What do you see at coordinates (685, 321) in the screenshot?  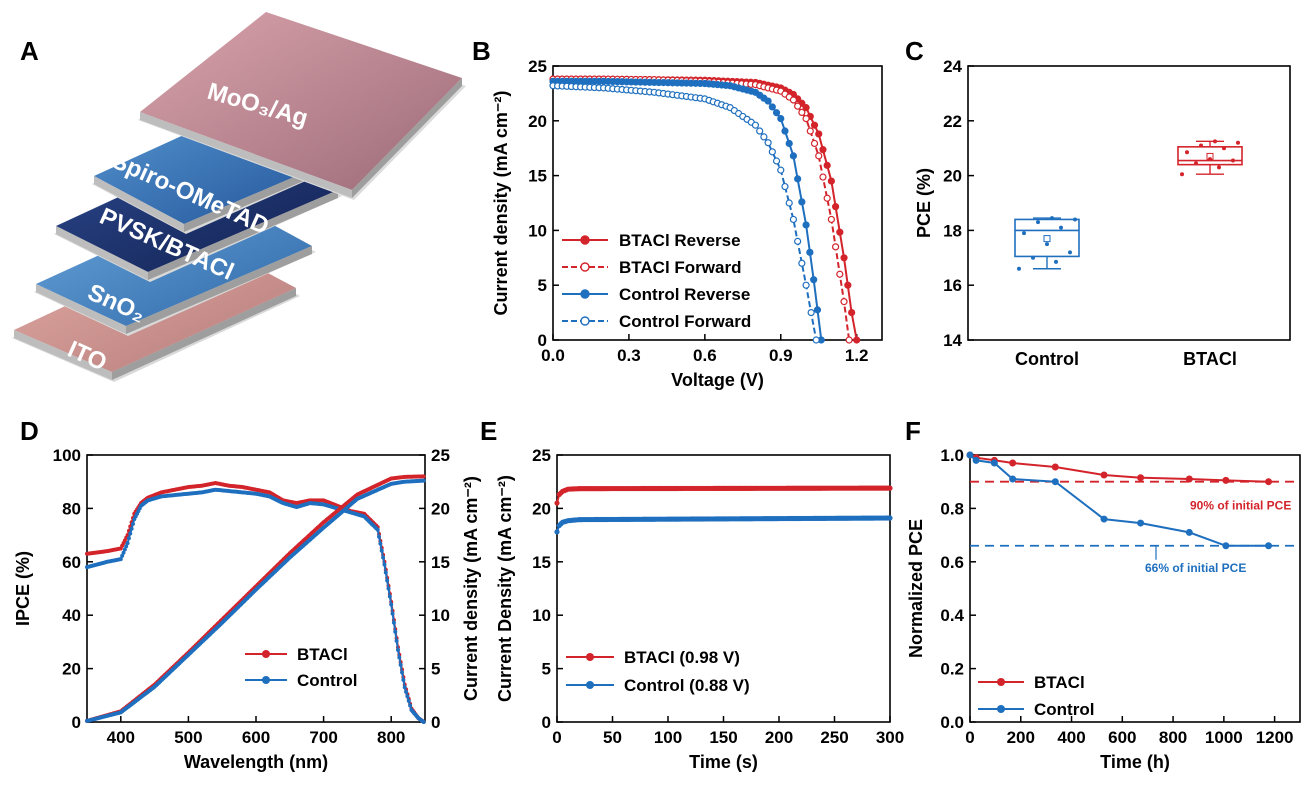 I see `legend-label: Control Forward` at bounding box center [685, 321].